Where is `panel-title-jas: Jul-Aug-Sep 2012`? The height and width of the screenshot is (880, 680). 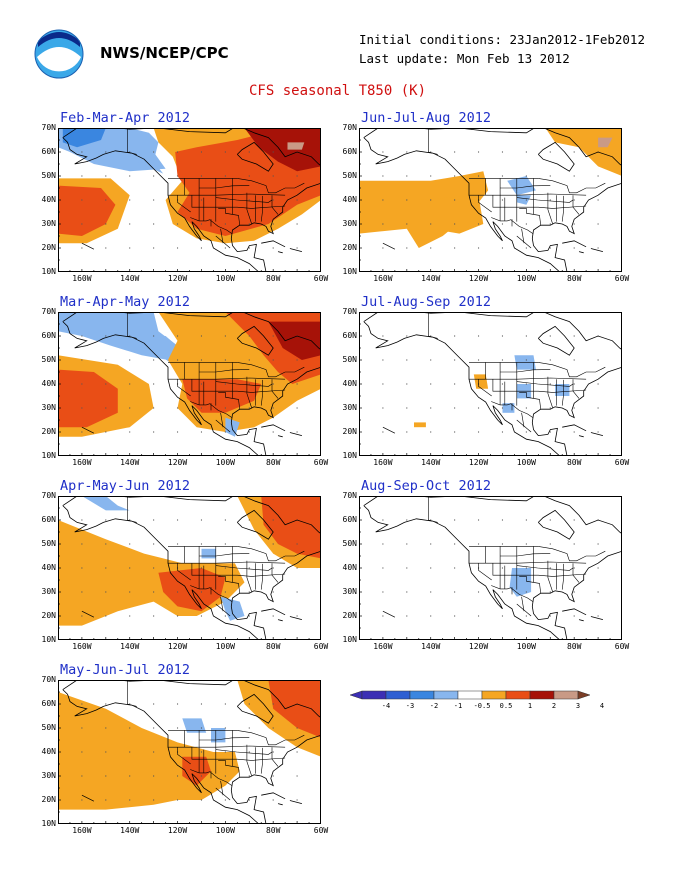
panel-title-jas: Jul-Aug-Sep 2012 is located at coordinates (426, 302).